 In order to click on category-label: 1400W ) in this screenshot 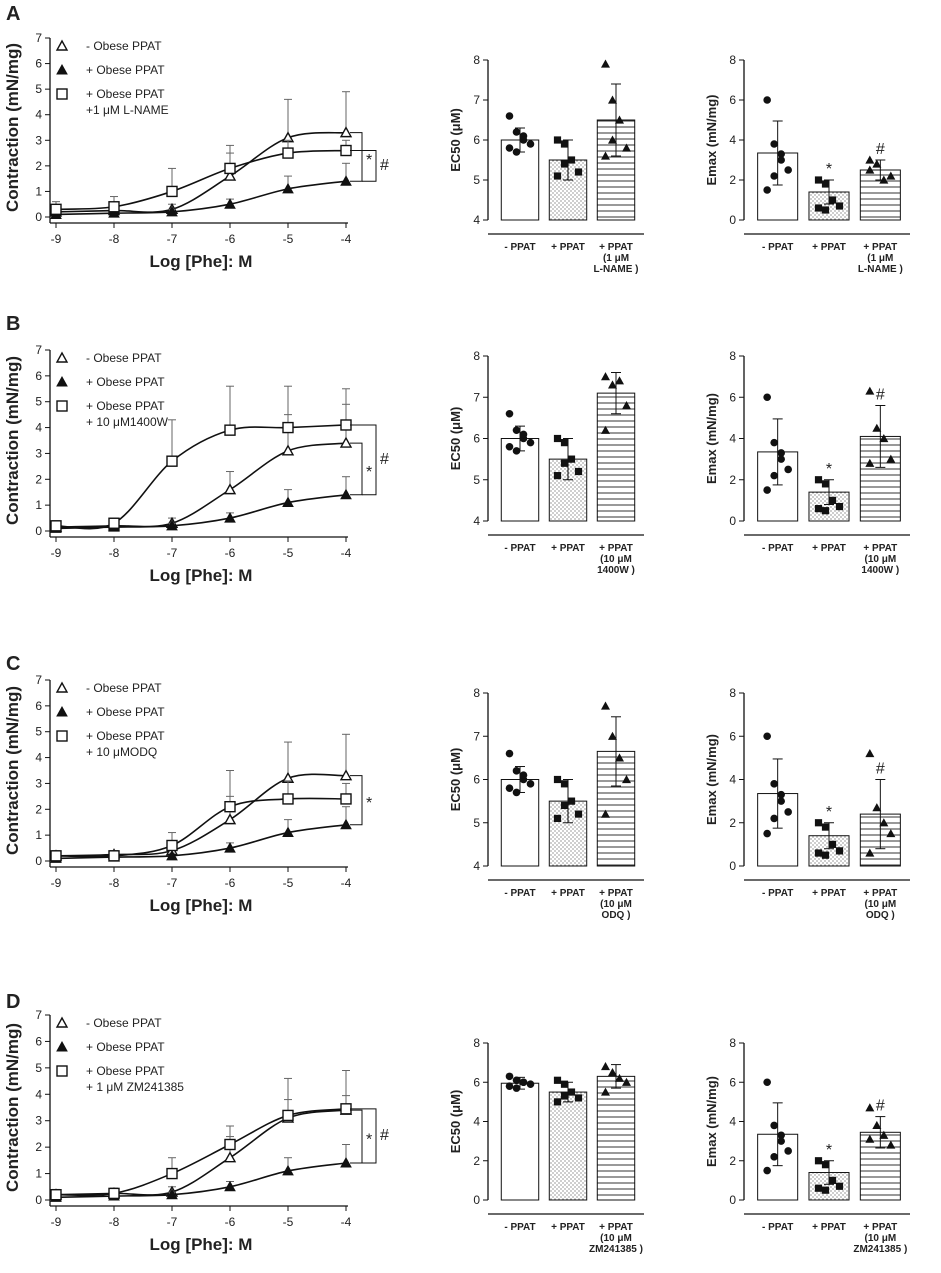, I will do `click(880, 570)`.